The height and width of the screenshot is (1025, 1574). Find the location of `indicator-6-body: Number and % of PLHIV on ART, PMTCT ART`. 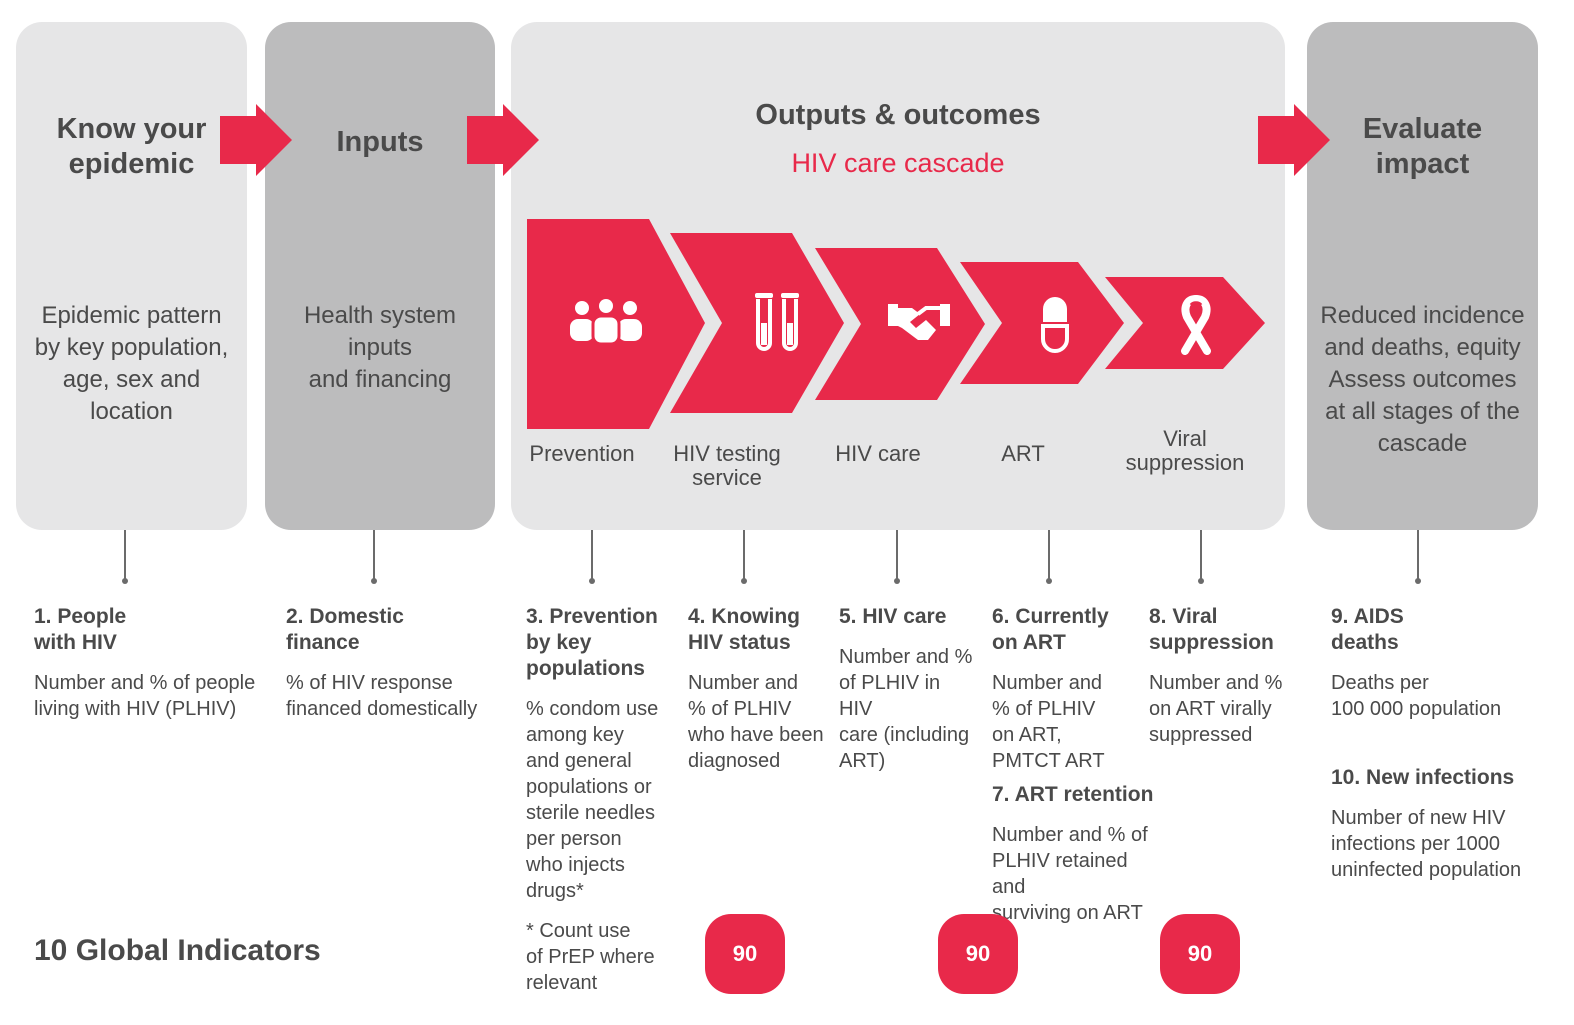

indicator-6-body: Number and % of PLHIV on ART, PMTCT ART is located at coordinates (1048, 722).